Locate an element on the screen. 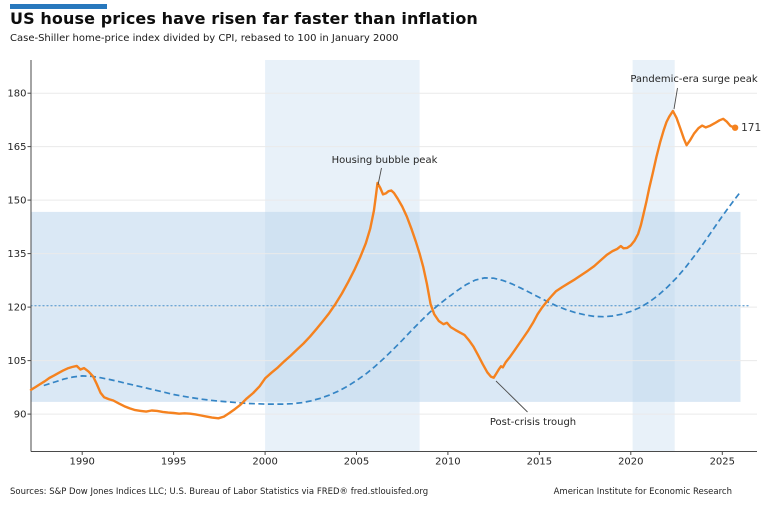  x-axis-tick-labels: 1990 1995 2000 2005 2010 2015 2020 2025 is located at coordinates (402, 462).